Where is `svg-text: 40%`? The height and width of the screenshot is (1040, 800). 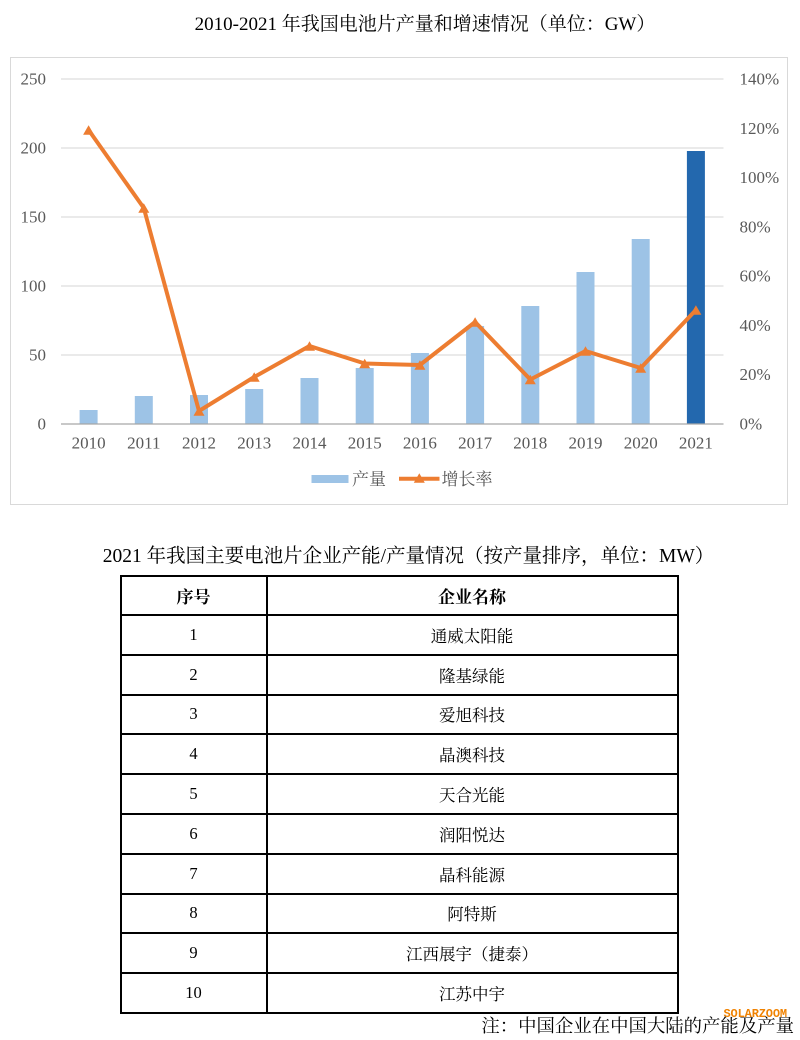
svg-text: 40% is located at coordinates (755, 325).